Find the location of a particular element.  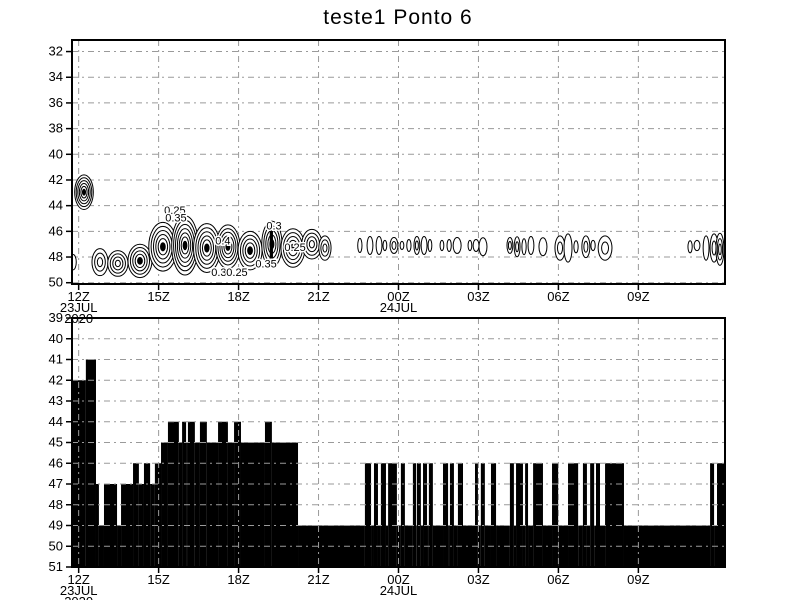

x-tick-label: 12Z is located at coordinates (78, 579).